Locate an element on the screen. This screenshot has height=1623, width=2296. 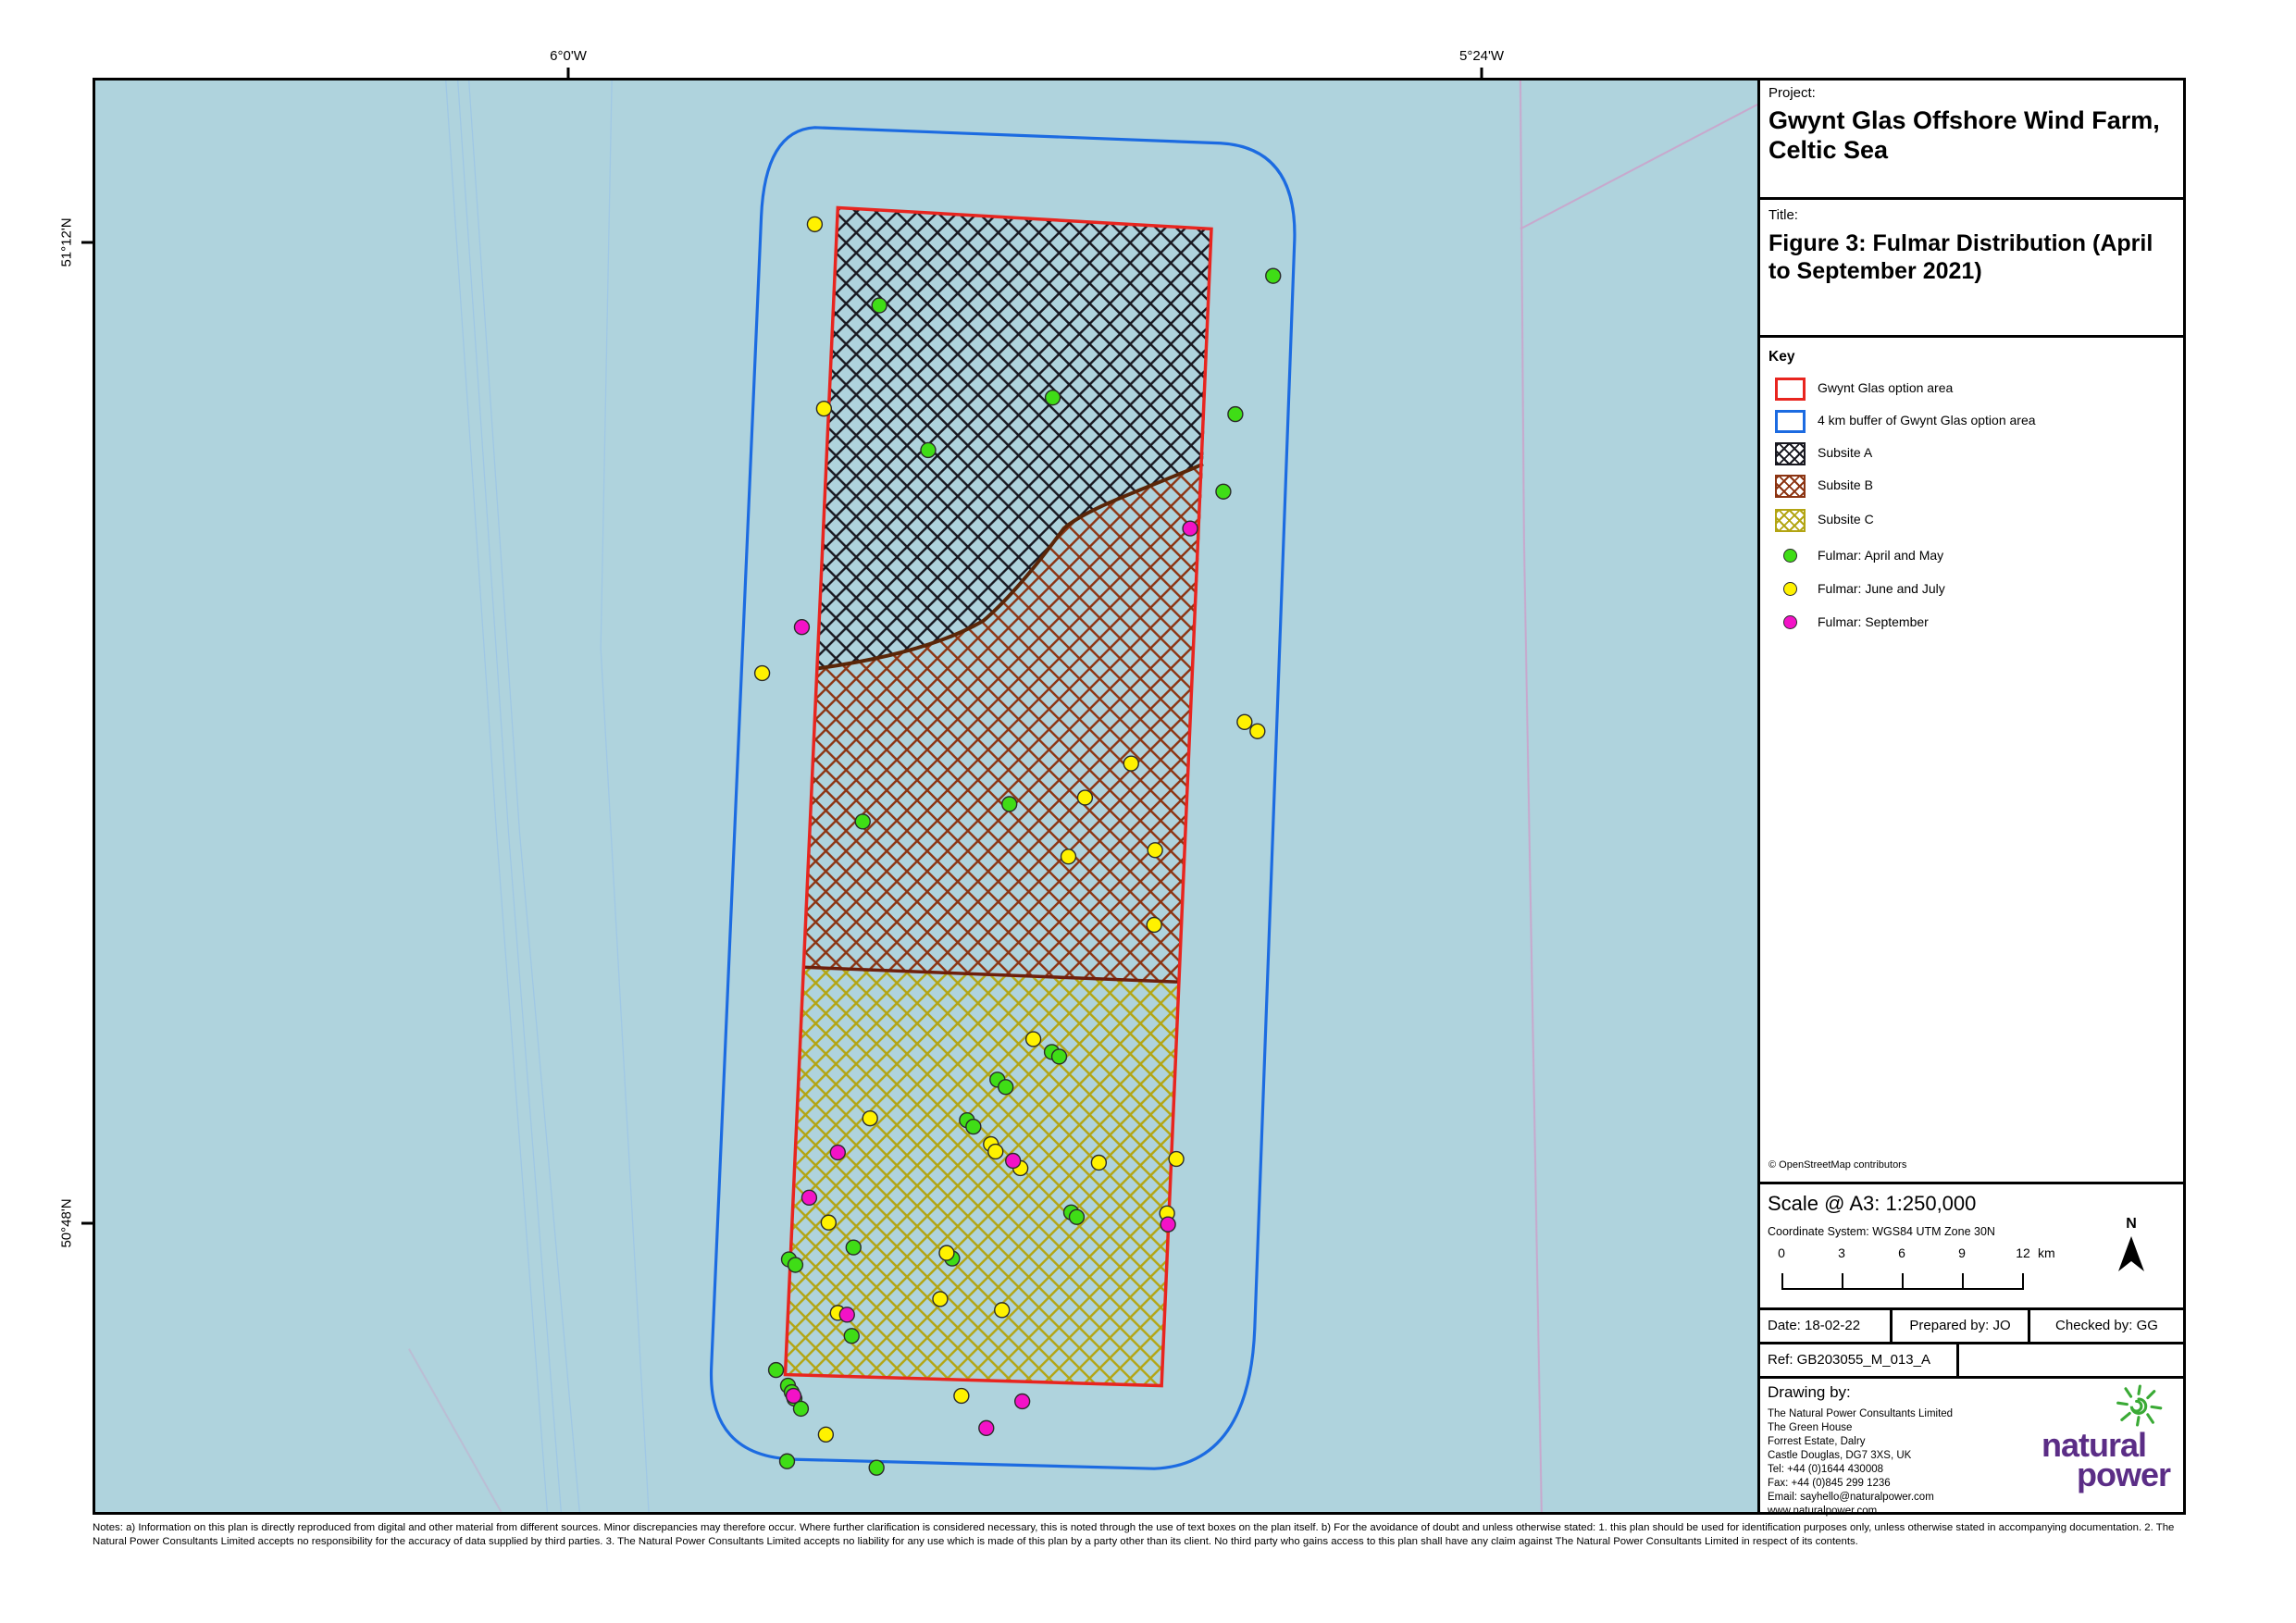
subsite-a-swatch is located at coordinates (1791, 453).